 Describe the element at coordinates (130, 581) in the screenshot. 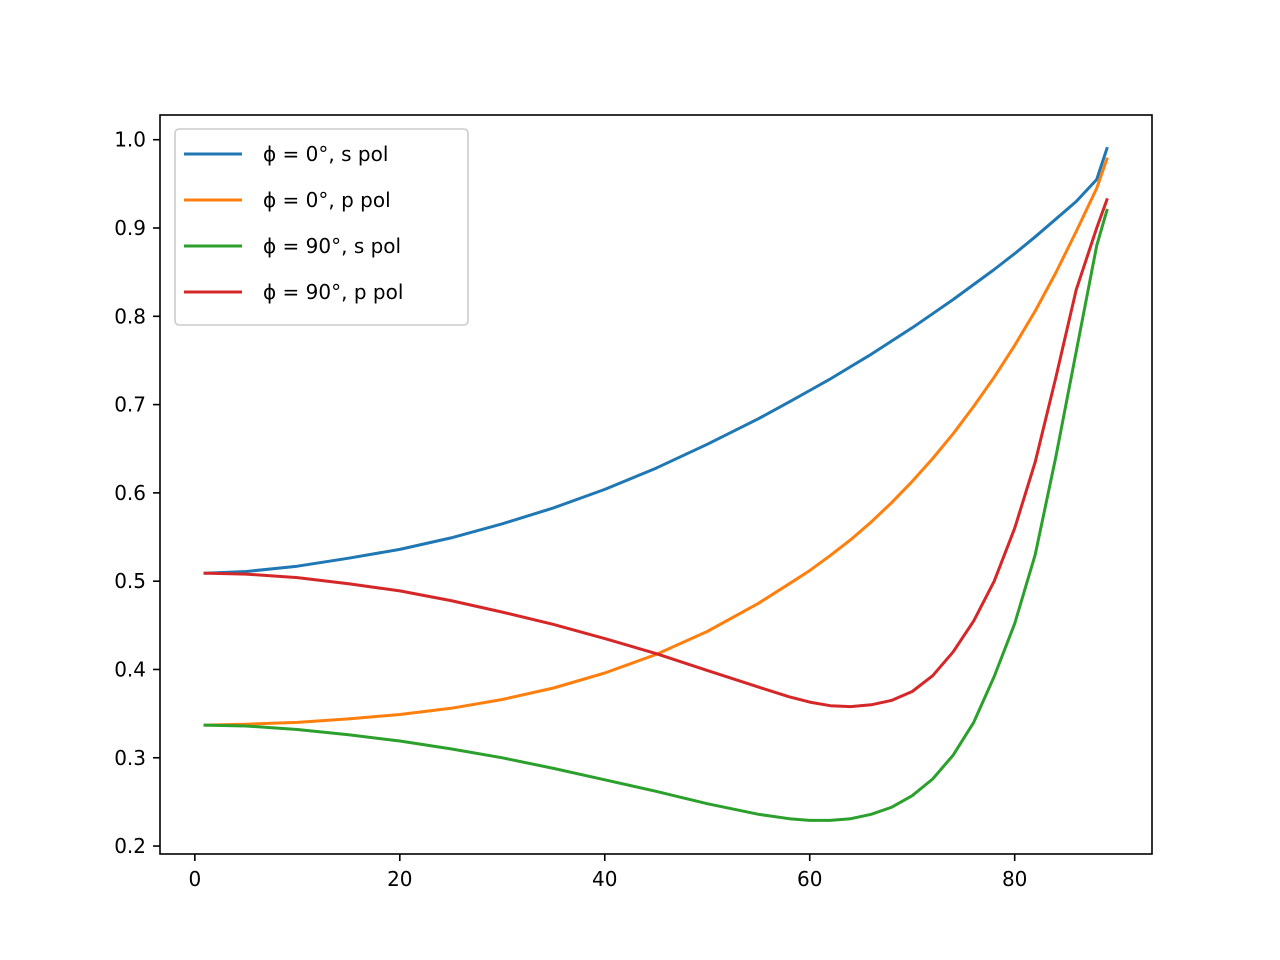

I see `y-tick-label: 0.5` at that location.